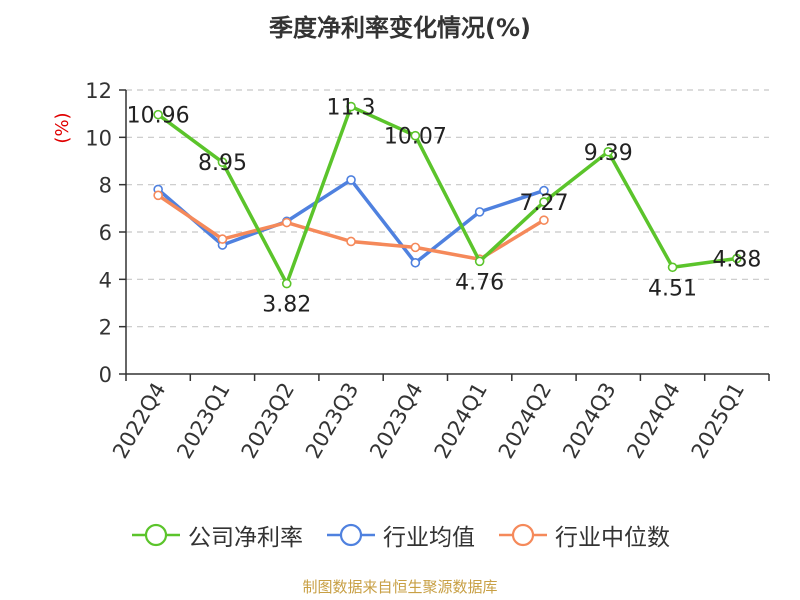 This screenshot has width=800, height=600. I want to click on legend-label: 行业中位数, so click(612, 538).